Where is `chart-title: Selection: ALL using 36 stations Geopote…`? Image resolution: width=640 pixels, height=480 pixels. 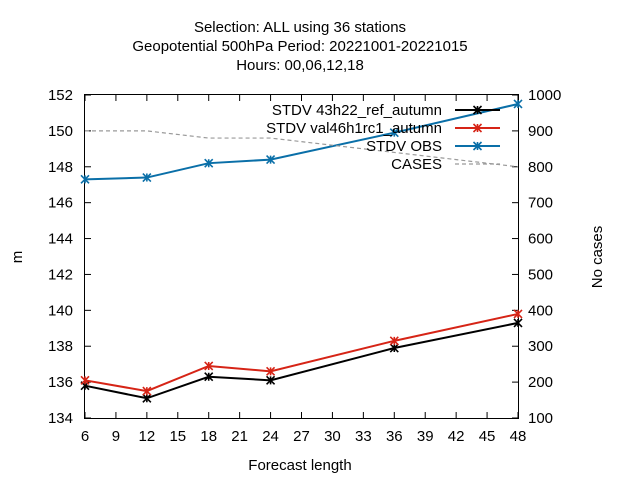
chart-title: Selection: ALL using 36 stations Geopote… is located at coordinates (299, 46).